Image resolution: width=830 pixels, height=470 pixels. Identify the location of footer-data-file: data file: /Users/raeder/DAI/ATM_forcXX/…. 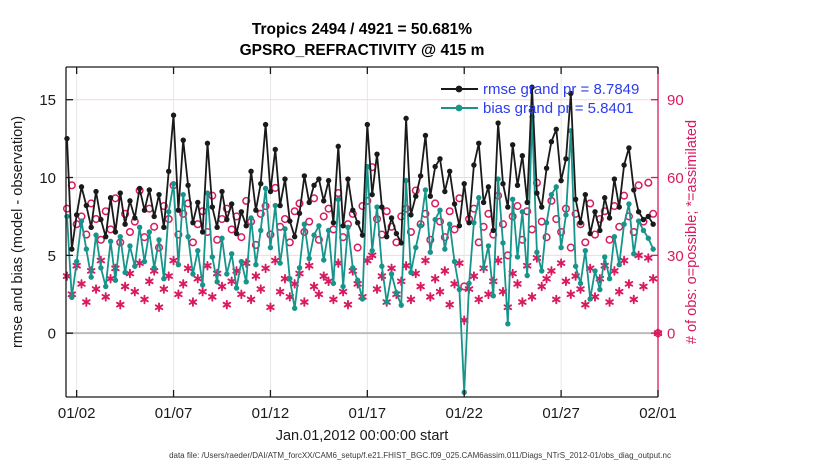
(420, 455).